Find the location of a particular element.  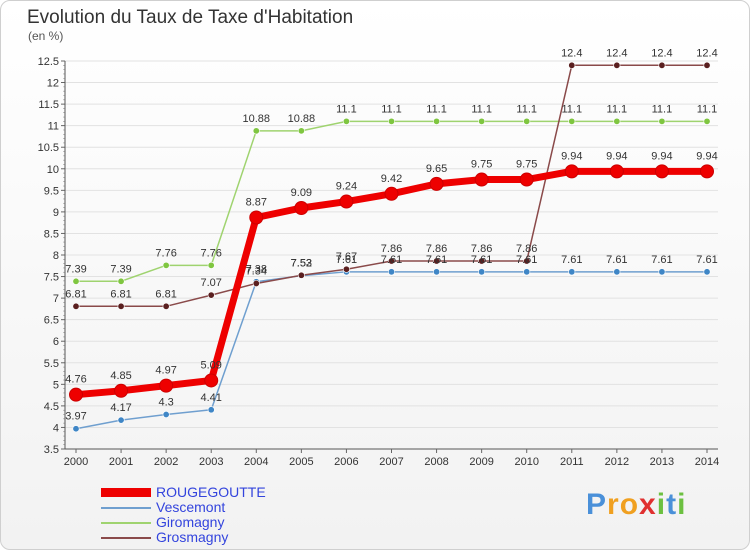

x-tick-label: 2013 is located at coordinates (662, 462).